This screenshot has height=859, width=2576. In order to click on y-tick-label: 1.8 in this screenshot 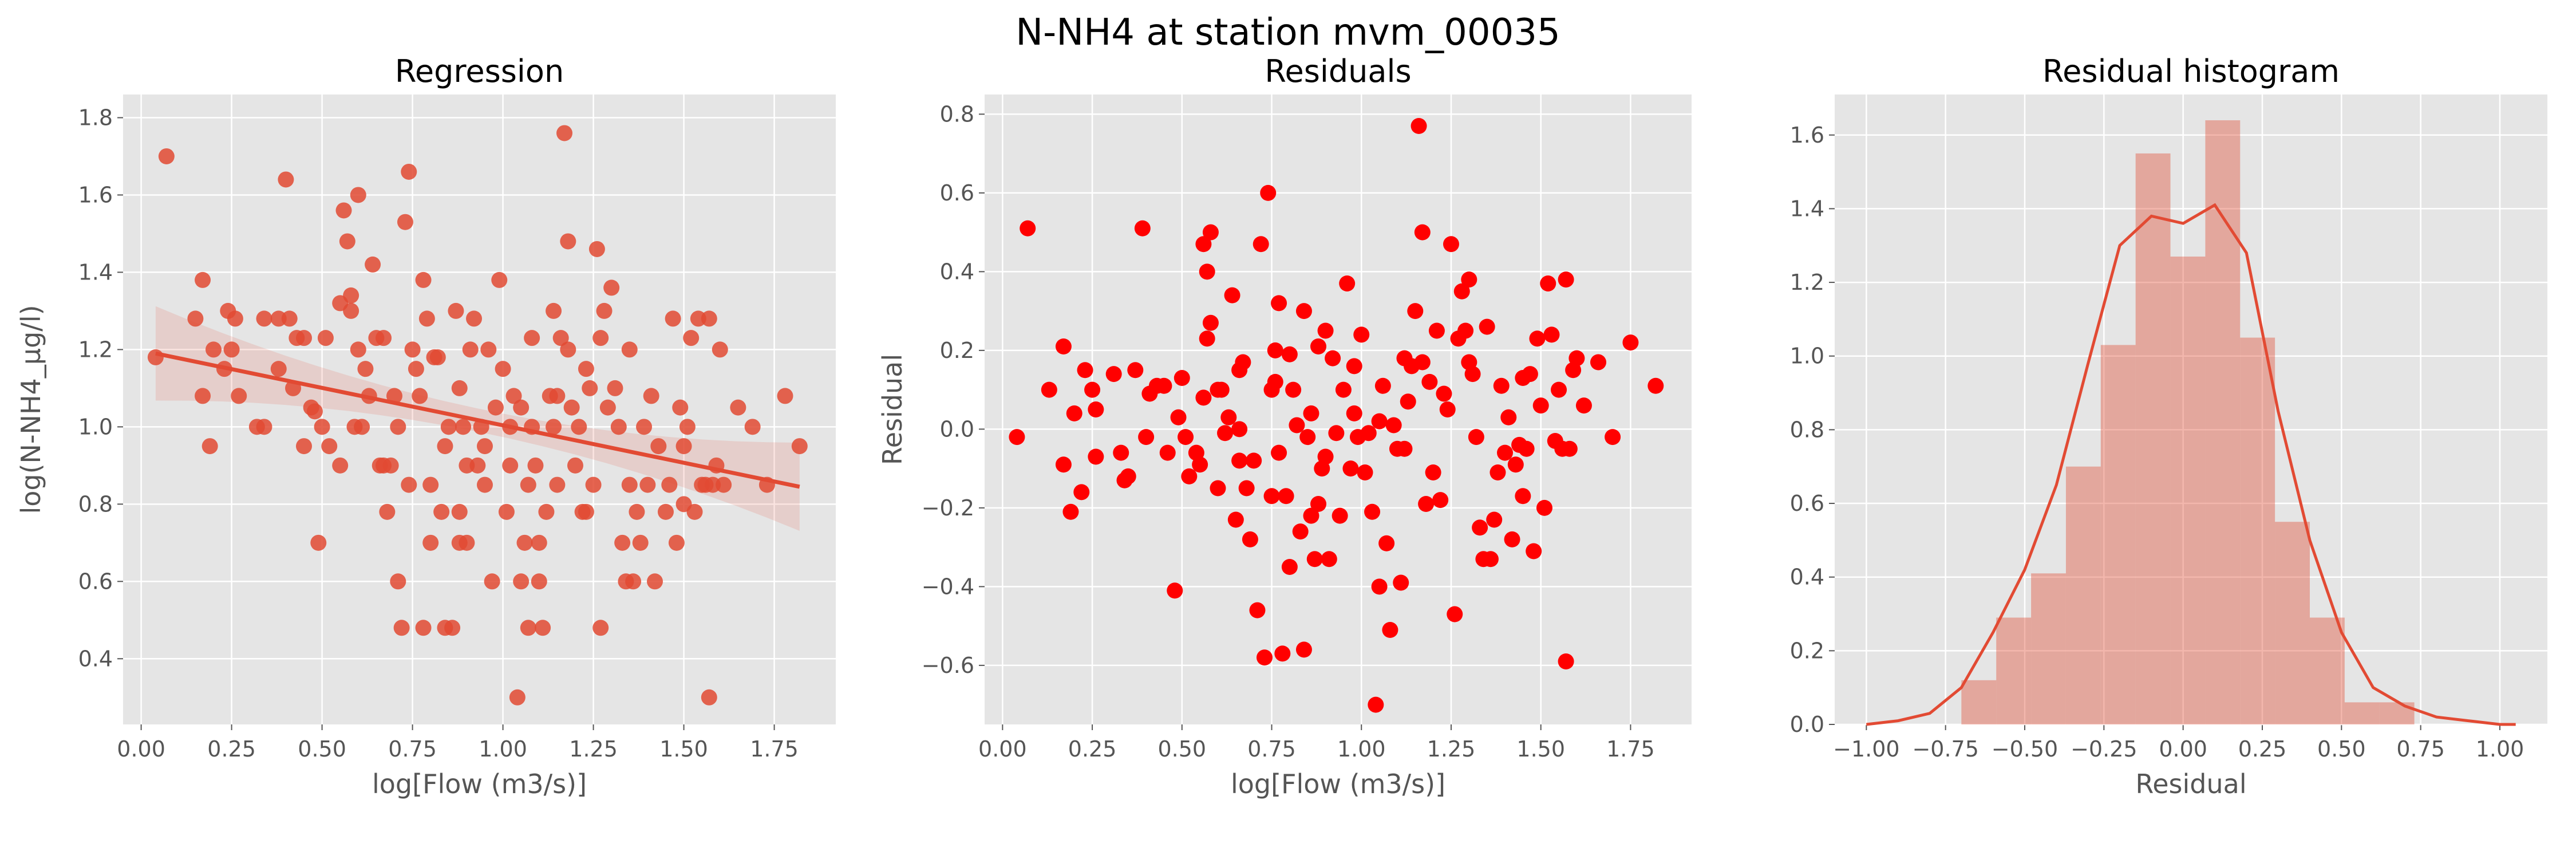, I will do `click(95, 117)`.